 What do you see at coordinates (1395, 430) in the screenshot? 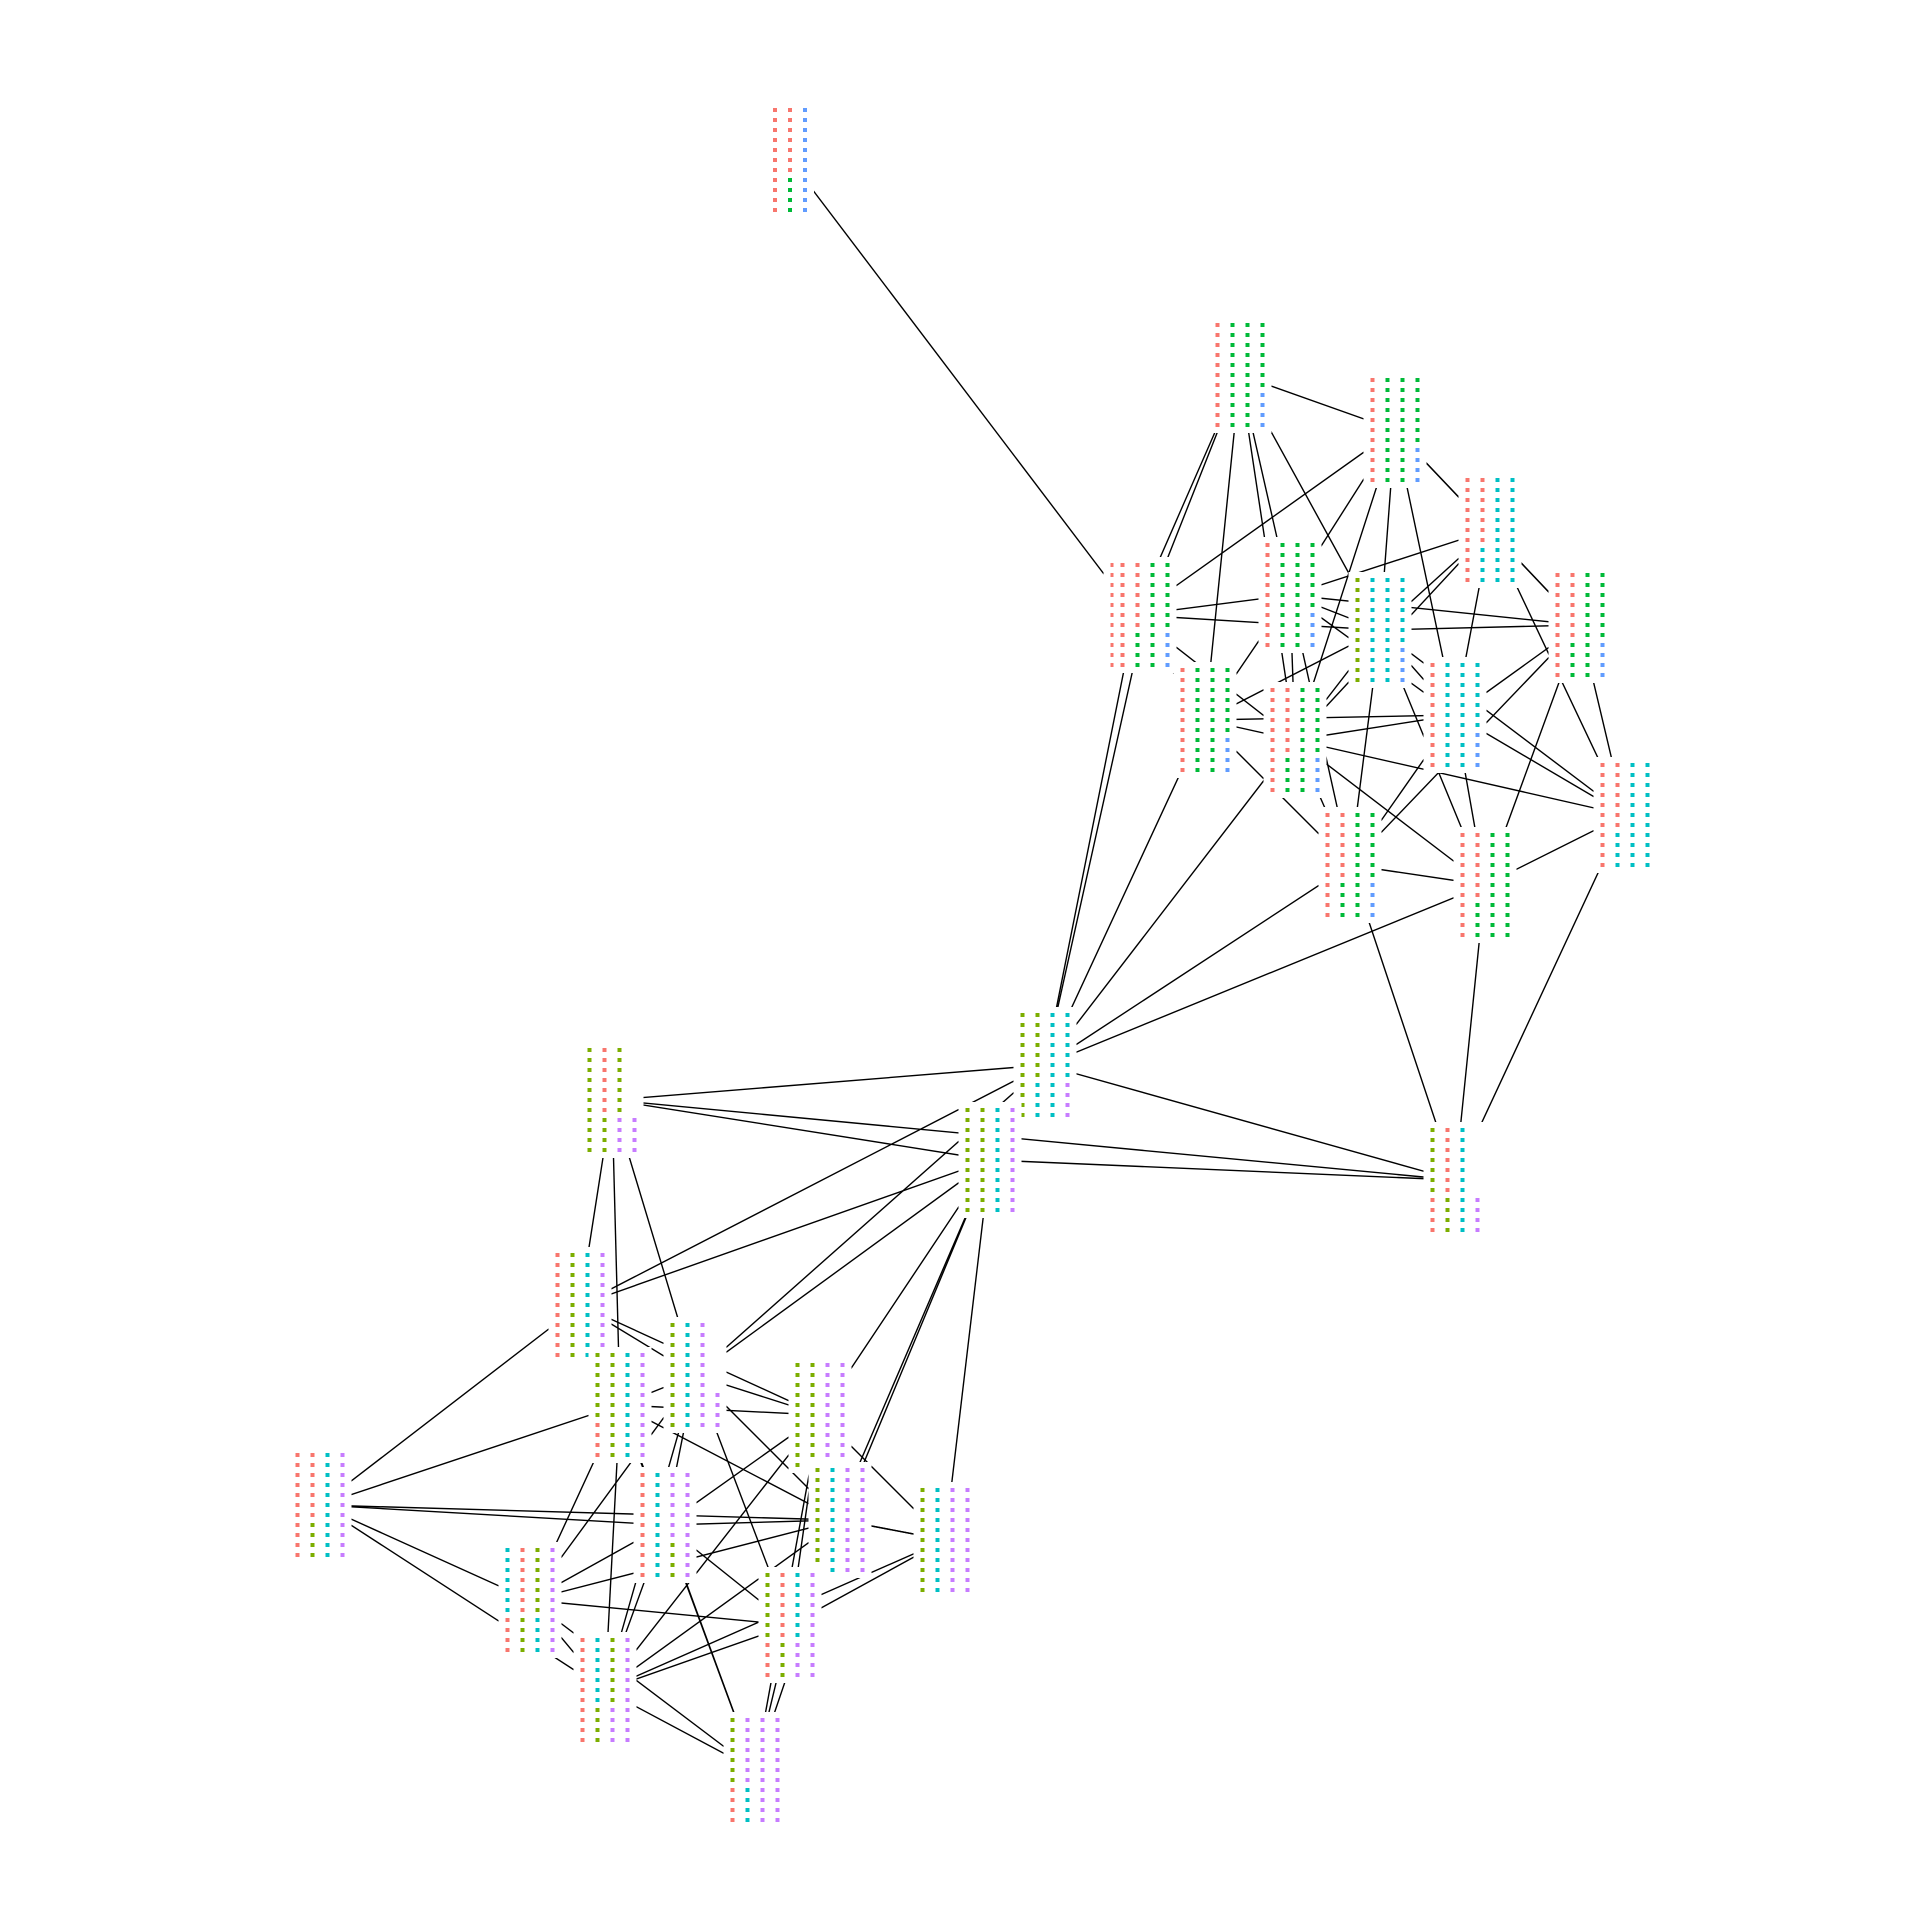
I see `node-glyph-n2` at bounding box center [1395, 430].